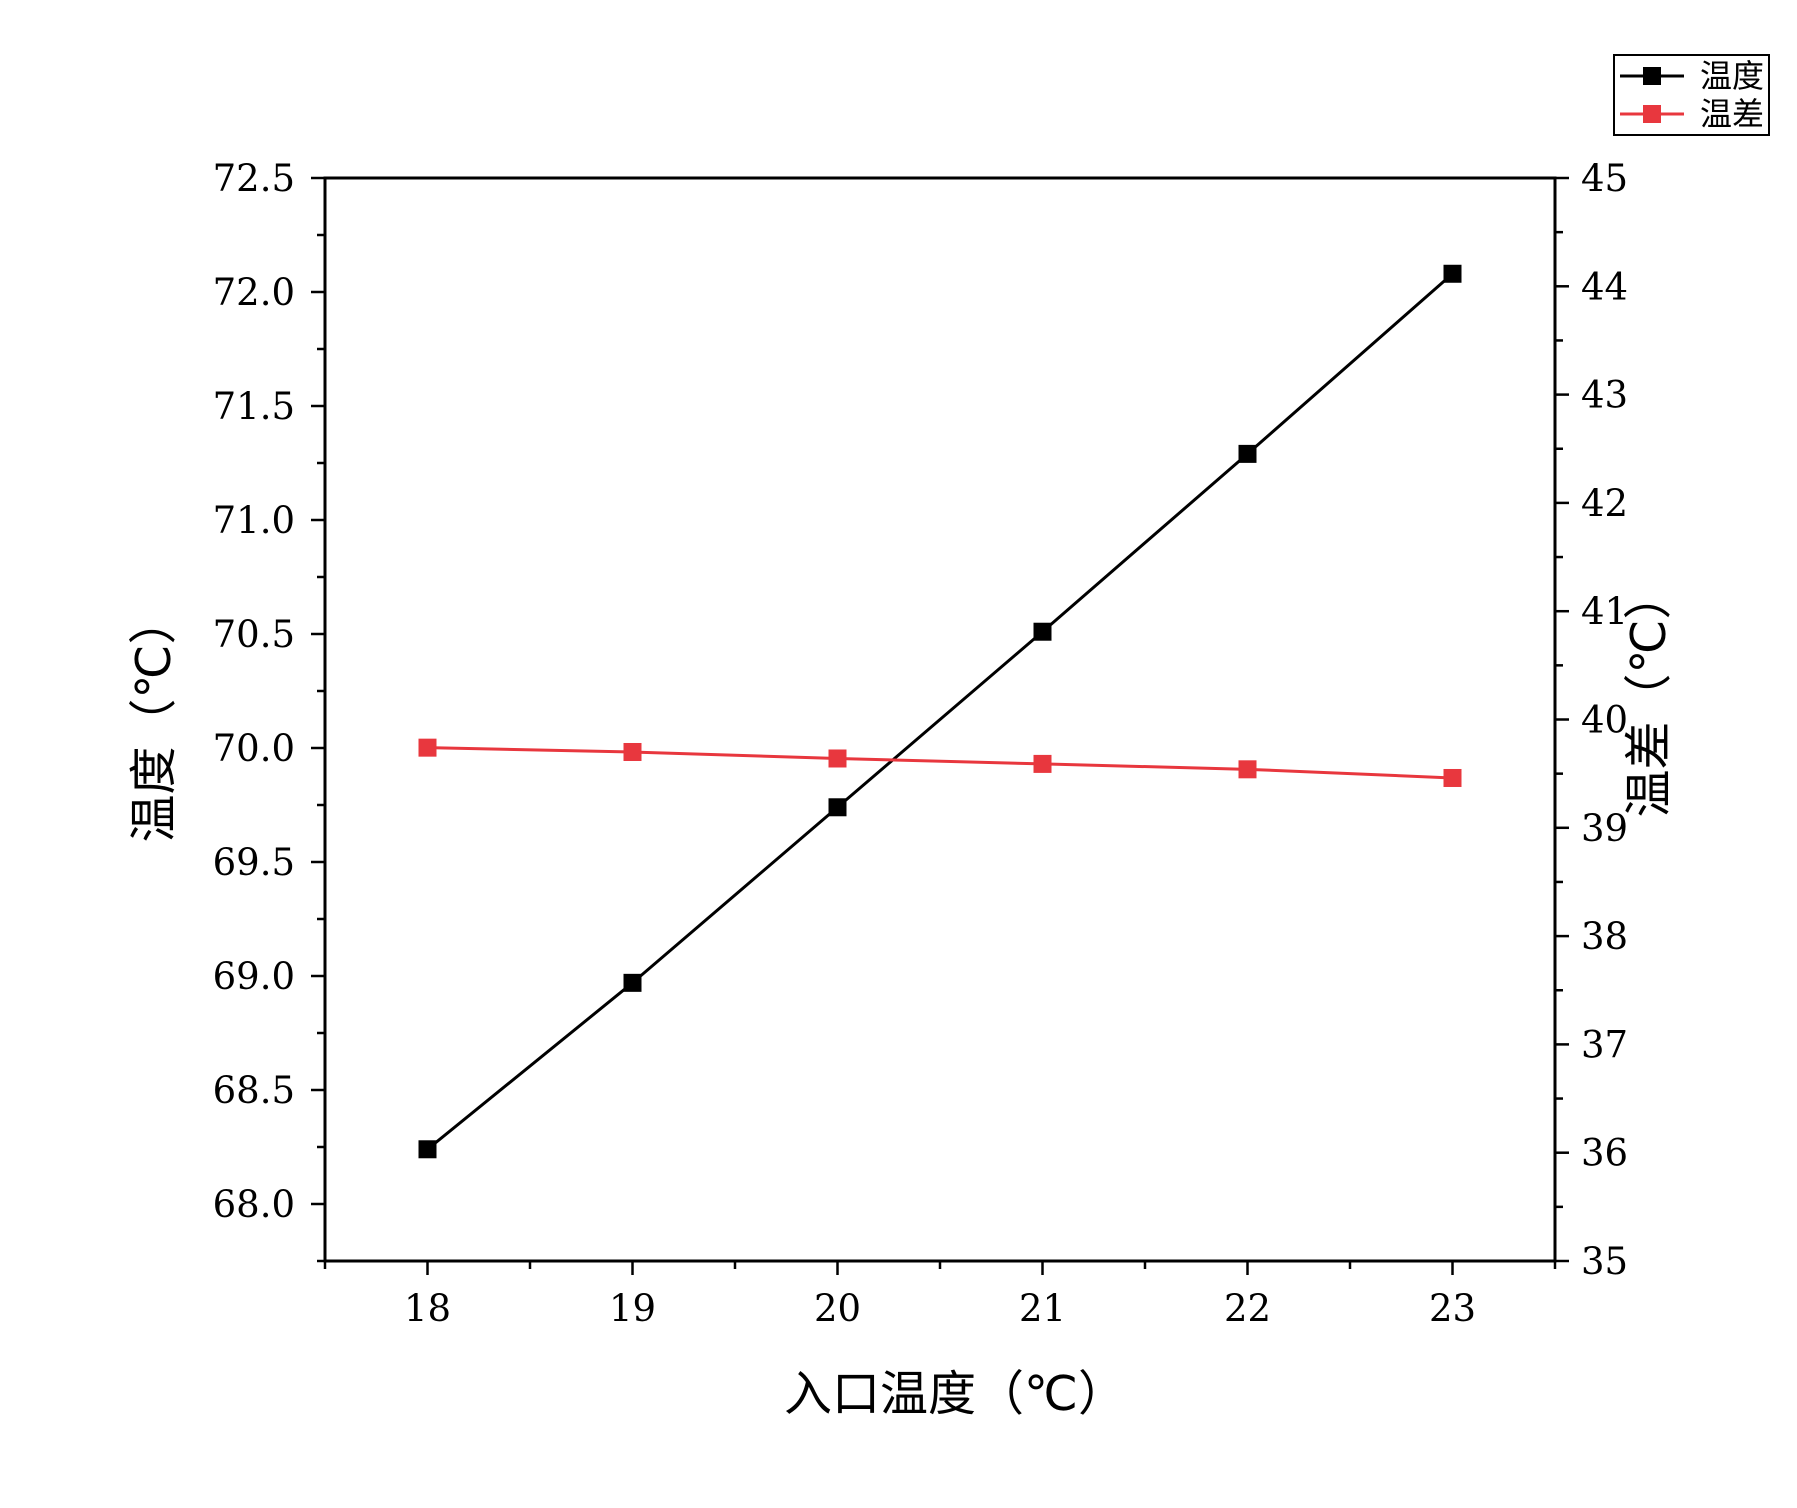  I want to click on y-left-tick-label: 72.0, so click(254, 292).